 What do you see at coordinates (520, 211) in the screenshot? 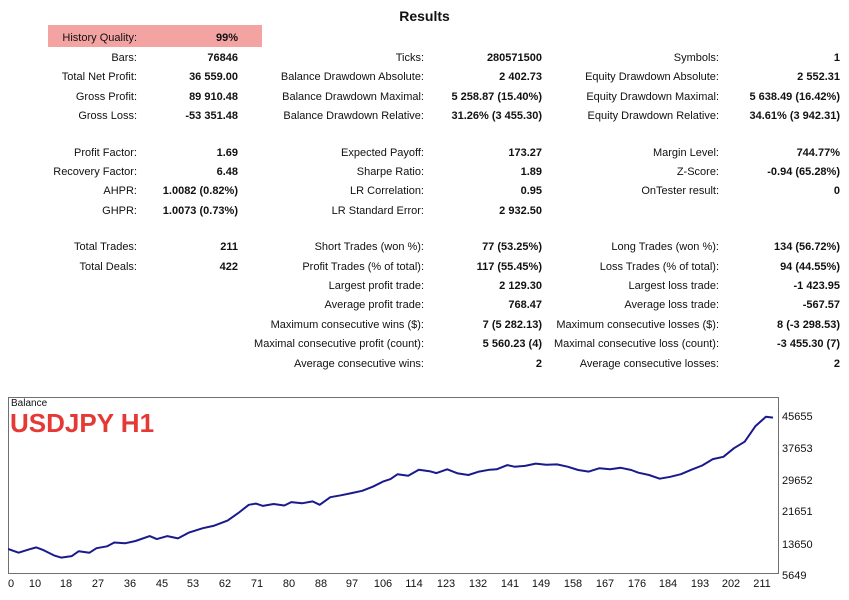
I see `lr-standard-error-value: 2 932.50` at bounding box center [520, 211].